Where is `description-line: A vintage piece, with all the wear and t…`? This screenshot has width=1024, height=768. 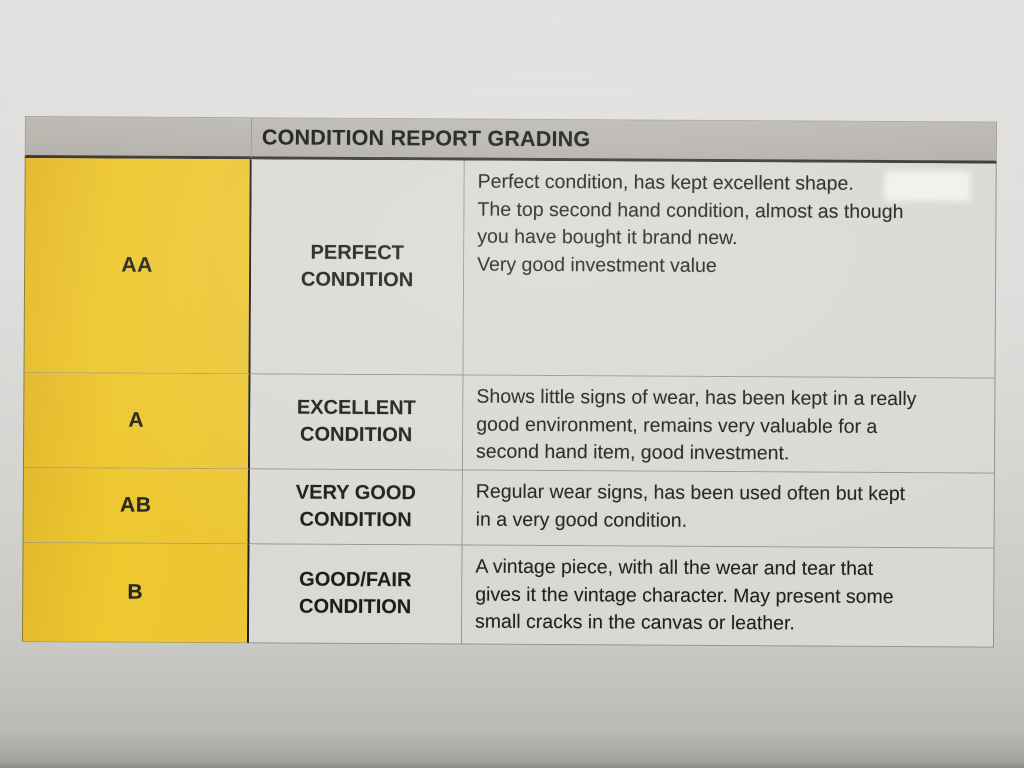
description-line: A vintage piece, with all the wear and t… is located at coordinates (674, 567).